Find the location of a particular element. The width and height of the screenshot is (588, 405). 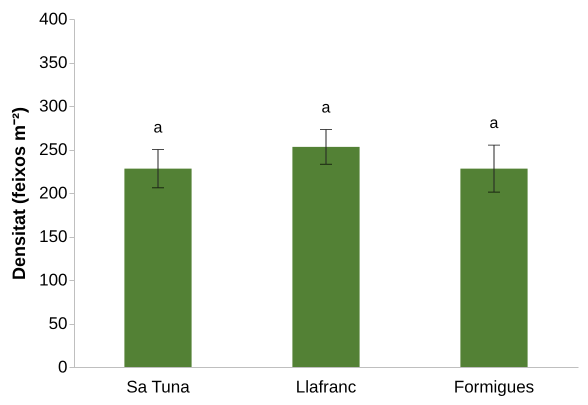

y-tick-label: 0 is located at coordinates (63, 367).